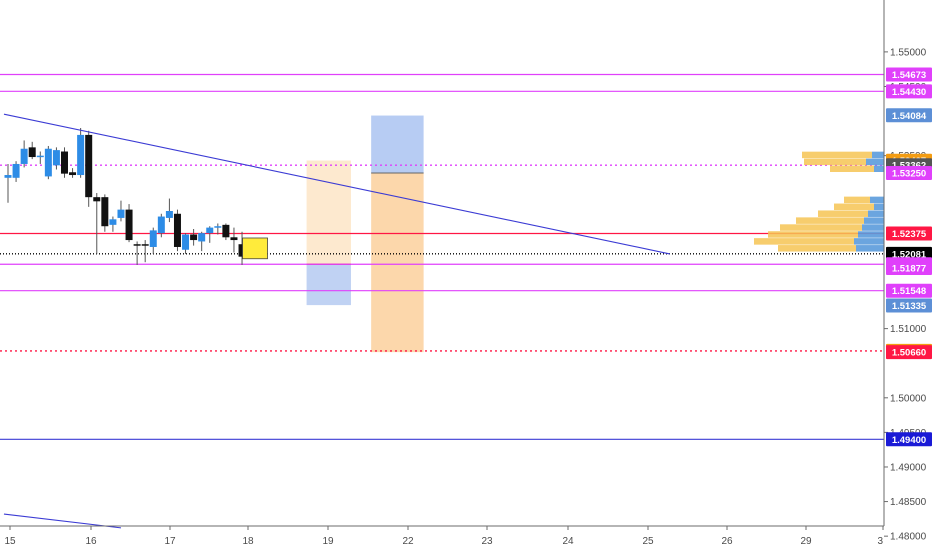 Image resolution: width=932 pixels, height=550 pixels. Describe the element at coordinates (727, 541) in the screenshot. I see `x-tick-label: 26` at that location.